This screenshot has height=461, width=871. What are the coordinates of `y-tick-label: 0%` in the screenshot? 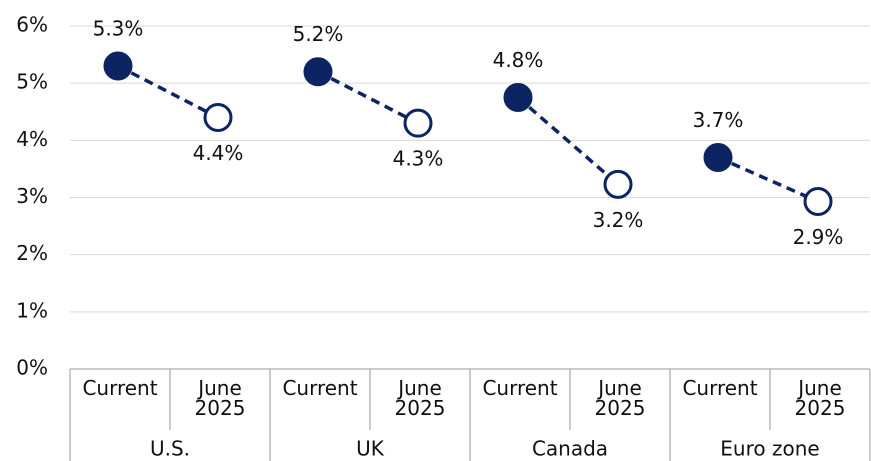 It's located at (32, 368).